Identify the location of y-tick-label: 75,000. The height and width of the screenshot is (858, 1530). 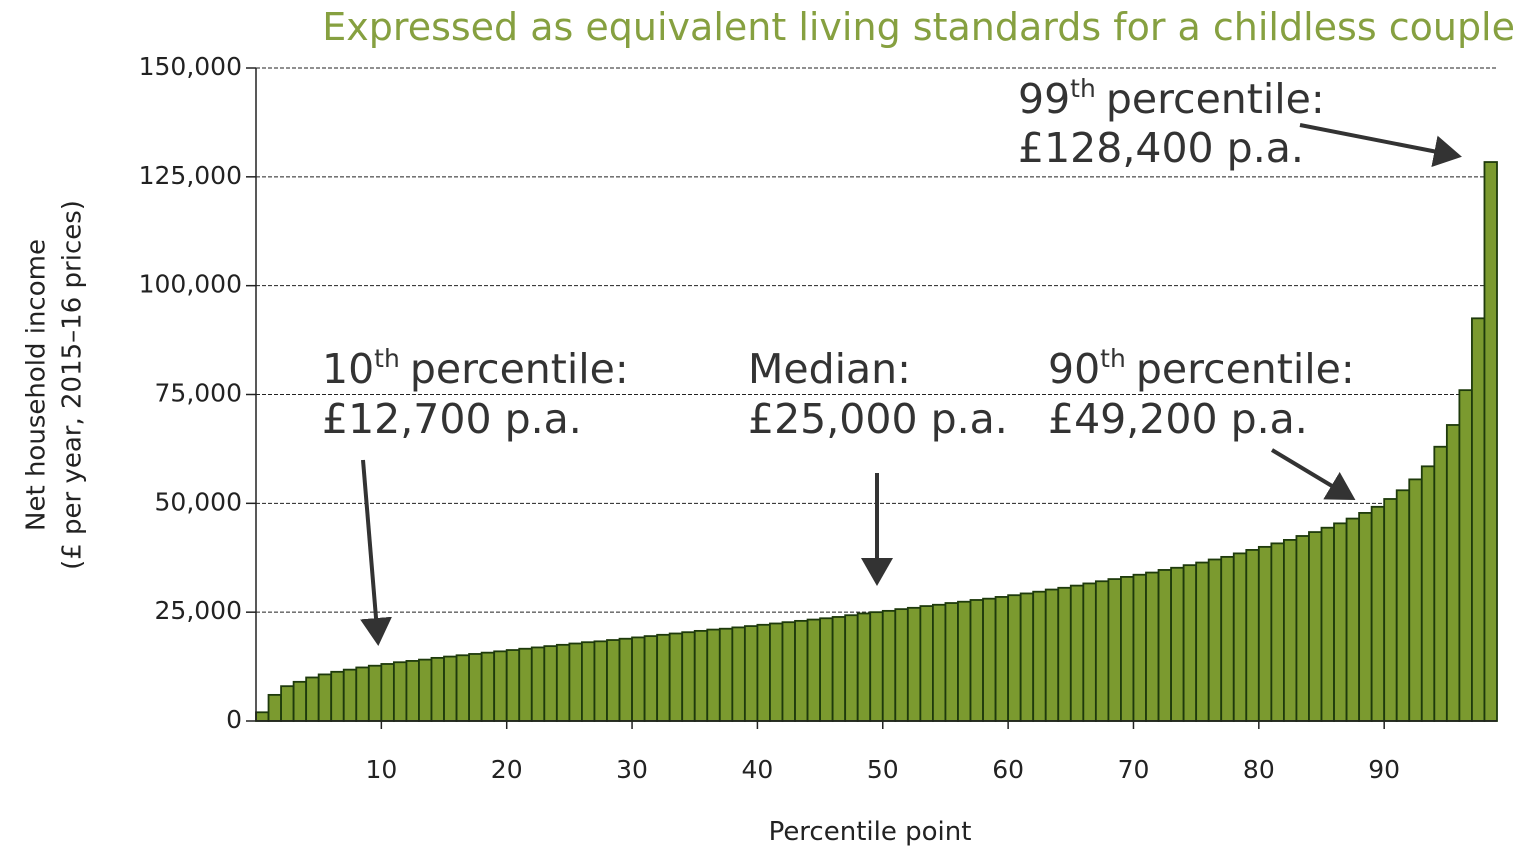
(198, 393).